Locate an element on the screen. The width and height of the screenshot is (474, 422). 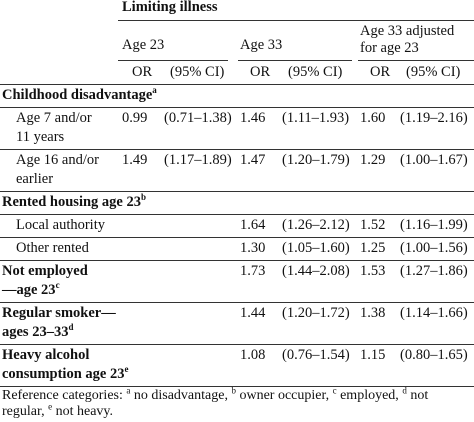
footnote-text: owner occupier, is located at coordinates (284, 395).